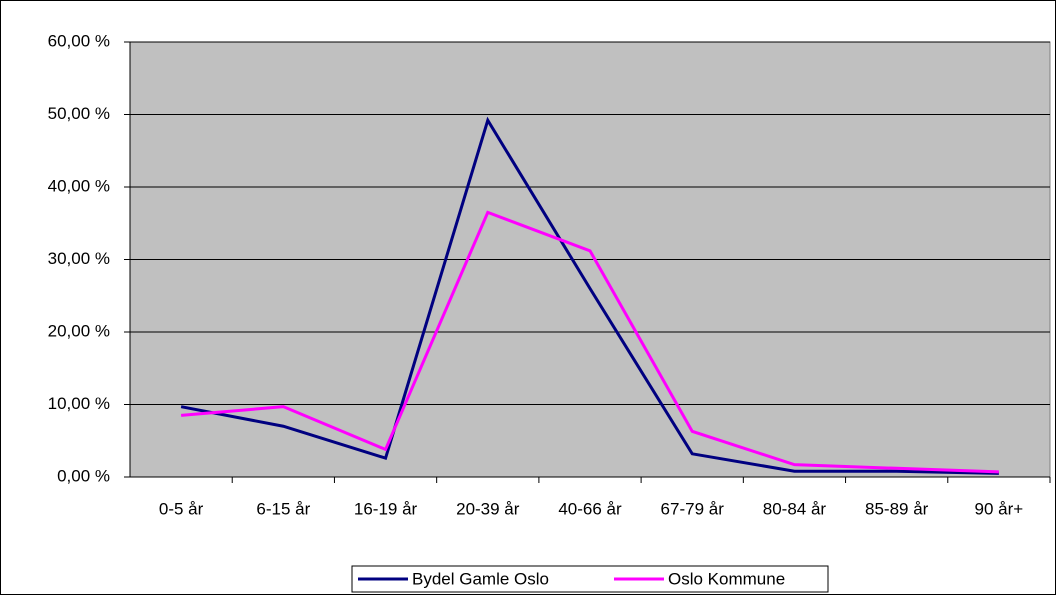 The image size is (1056, 595). What do you see at coordinates (897, 508) in the screenshot?
I see `x-tick-label: 85-89 år` at bounding box center [897, 508].